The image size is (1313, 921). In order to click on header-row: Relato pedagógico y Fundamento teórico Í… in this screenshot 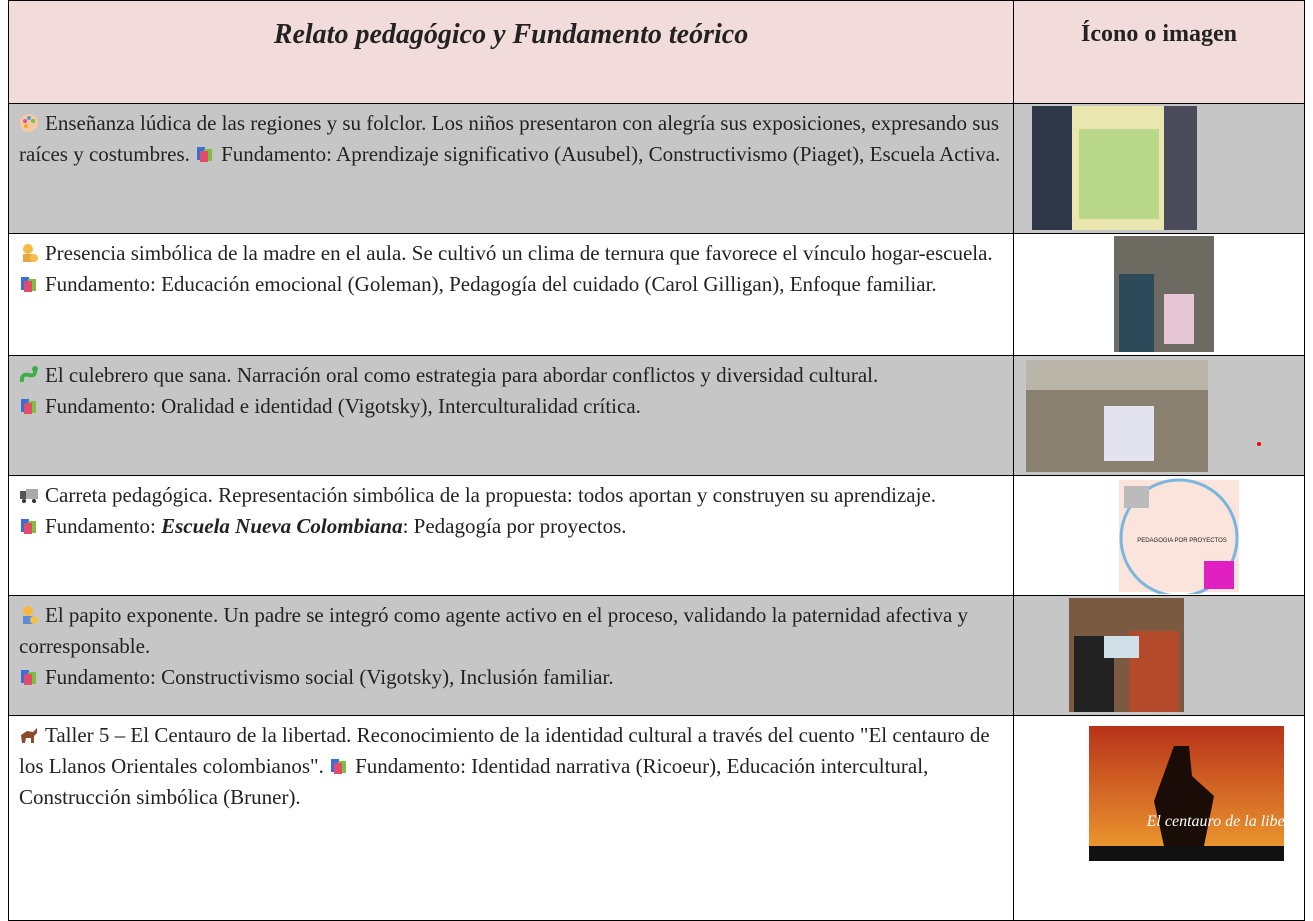, I will do `click(656, 52)`.